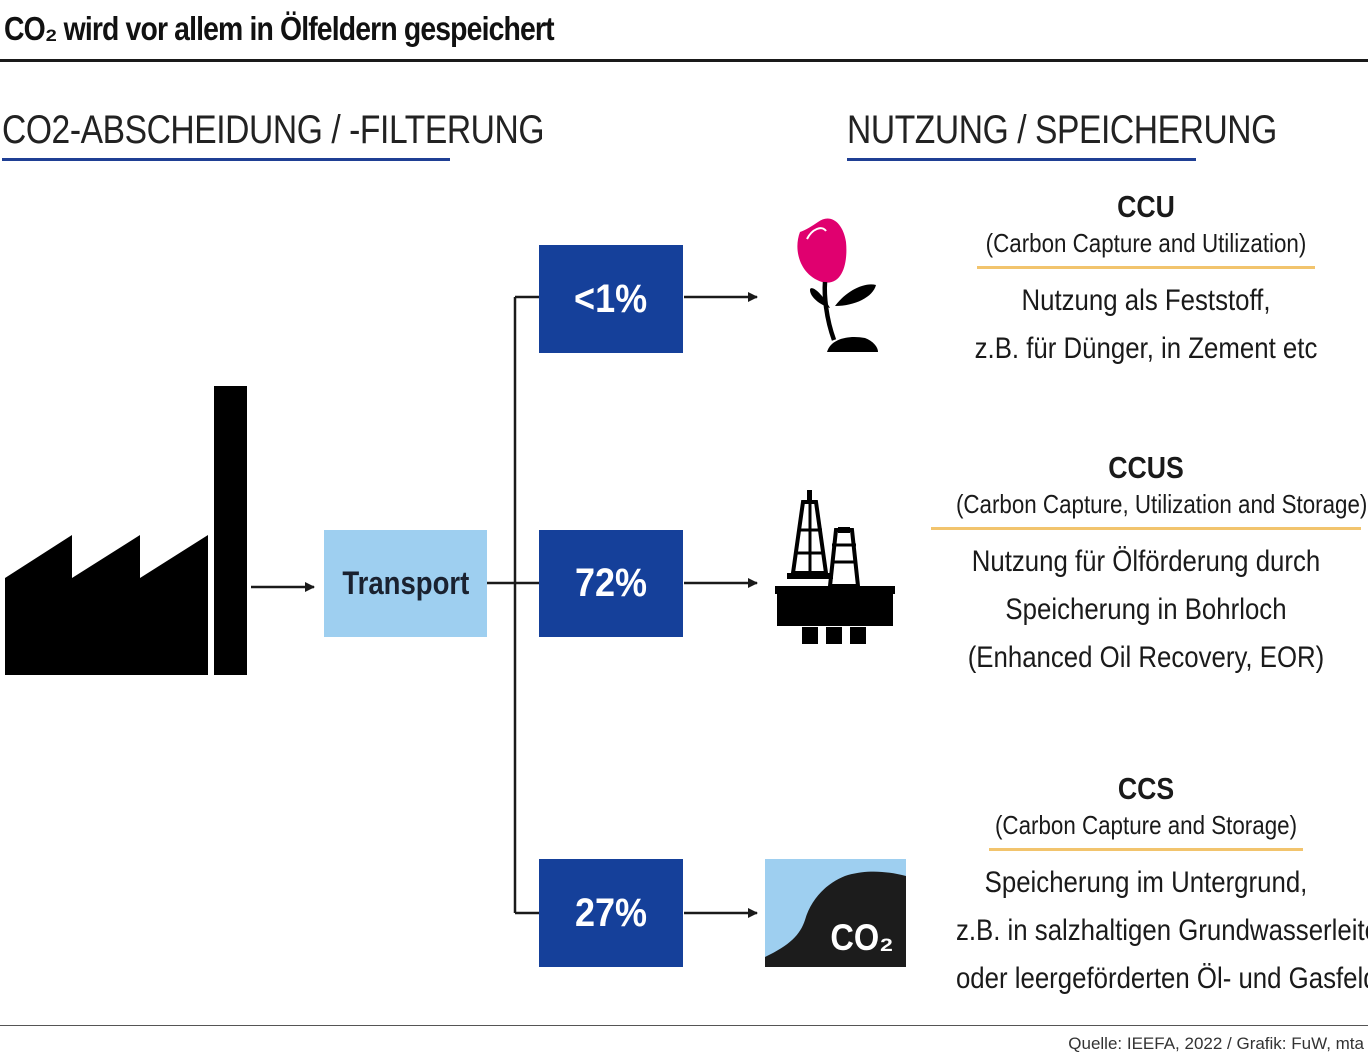 The height and width of the screenshot is (1063, 1368). What do you see at coordinates (1146, 467) in the screenshot?
I see `info-abbr: CCUS` at bounding box center [1146, 467].